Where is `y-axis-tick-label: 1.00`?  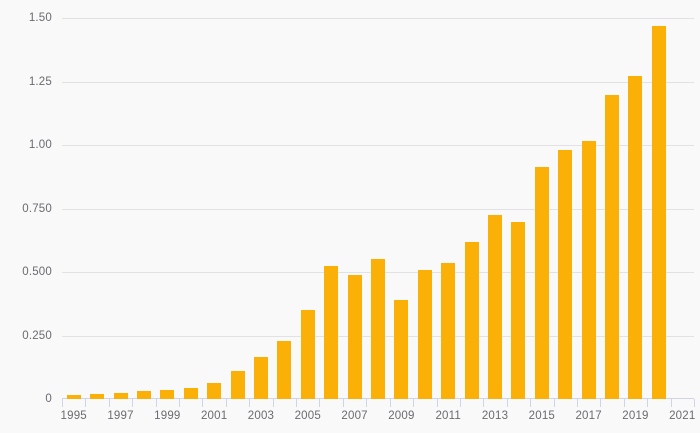 y-axis-tick-label: 1.00 is located at coordinates (40, 145).